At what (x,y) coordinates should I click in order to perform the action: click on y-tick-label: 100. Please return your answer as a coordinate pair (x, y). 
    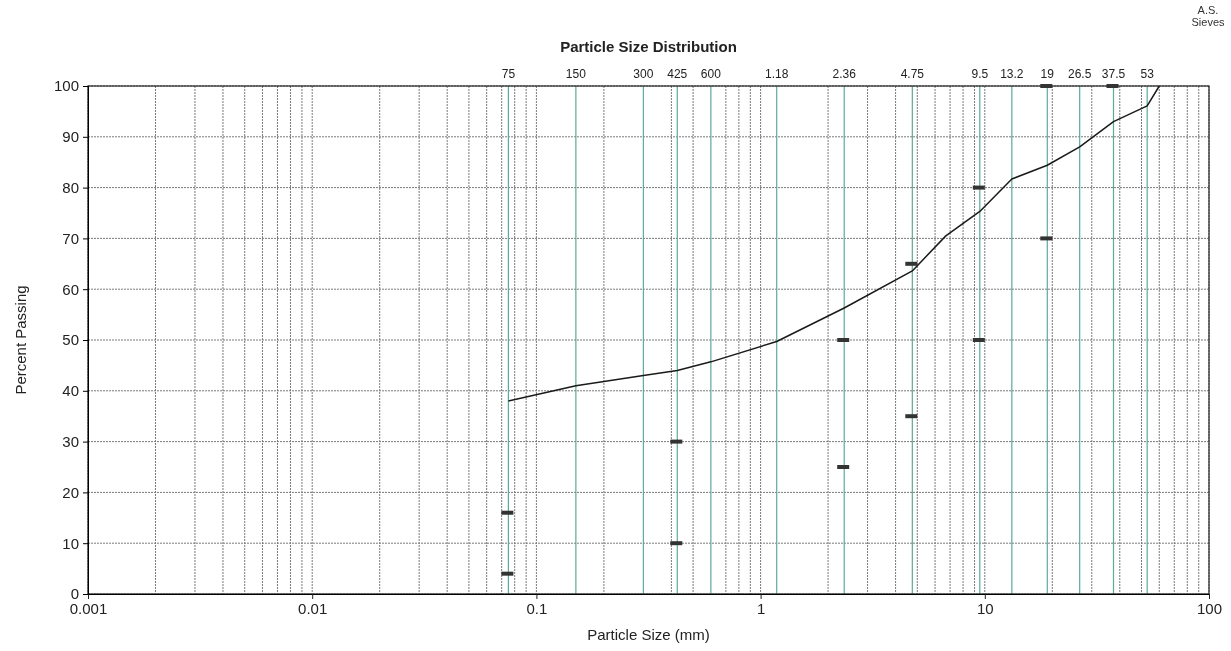
    Looking at the image, I should click on (66, 86).